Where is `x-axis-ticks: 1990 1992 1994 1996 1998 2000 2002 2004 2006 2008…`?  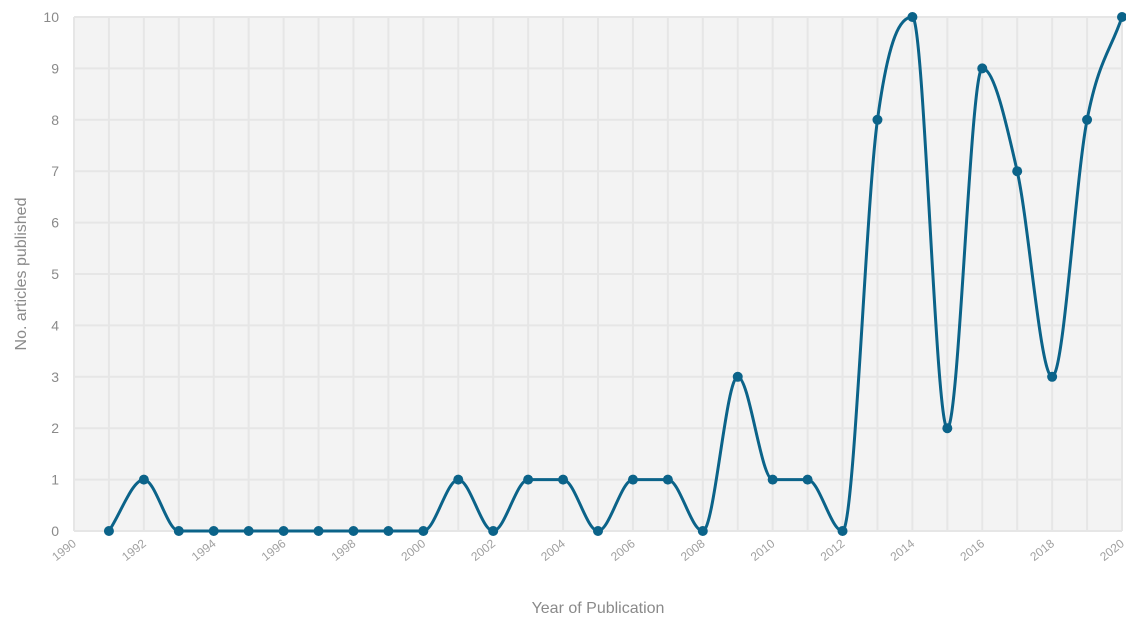
x-axis-ticks: 1990 1992 1994 1996 1998 2000 2002 2004 2006 2008… is located at coordinates (587, 550).